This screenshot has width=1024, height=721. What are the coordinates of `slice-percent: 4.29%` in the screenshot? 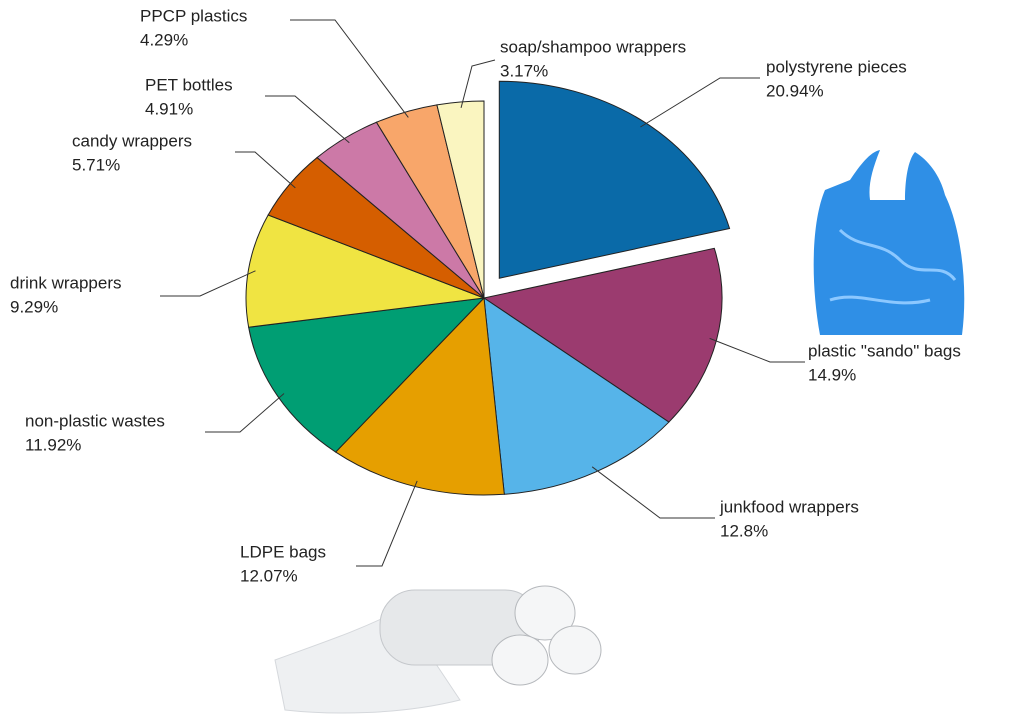 It's located at (164, 39).